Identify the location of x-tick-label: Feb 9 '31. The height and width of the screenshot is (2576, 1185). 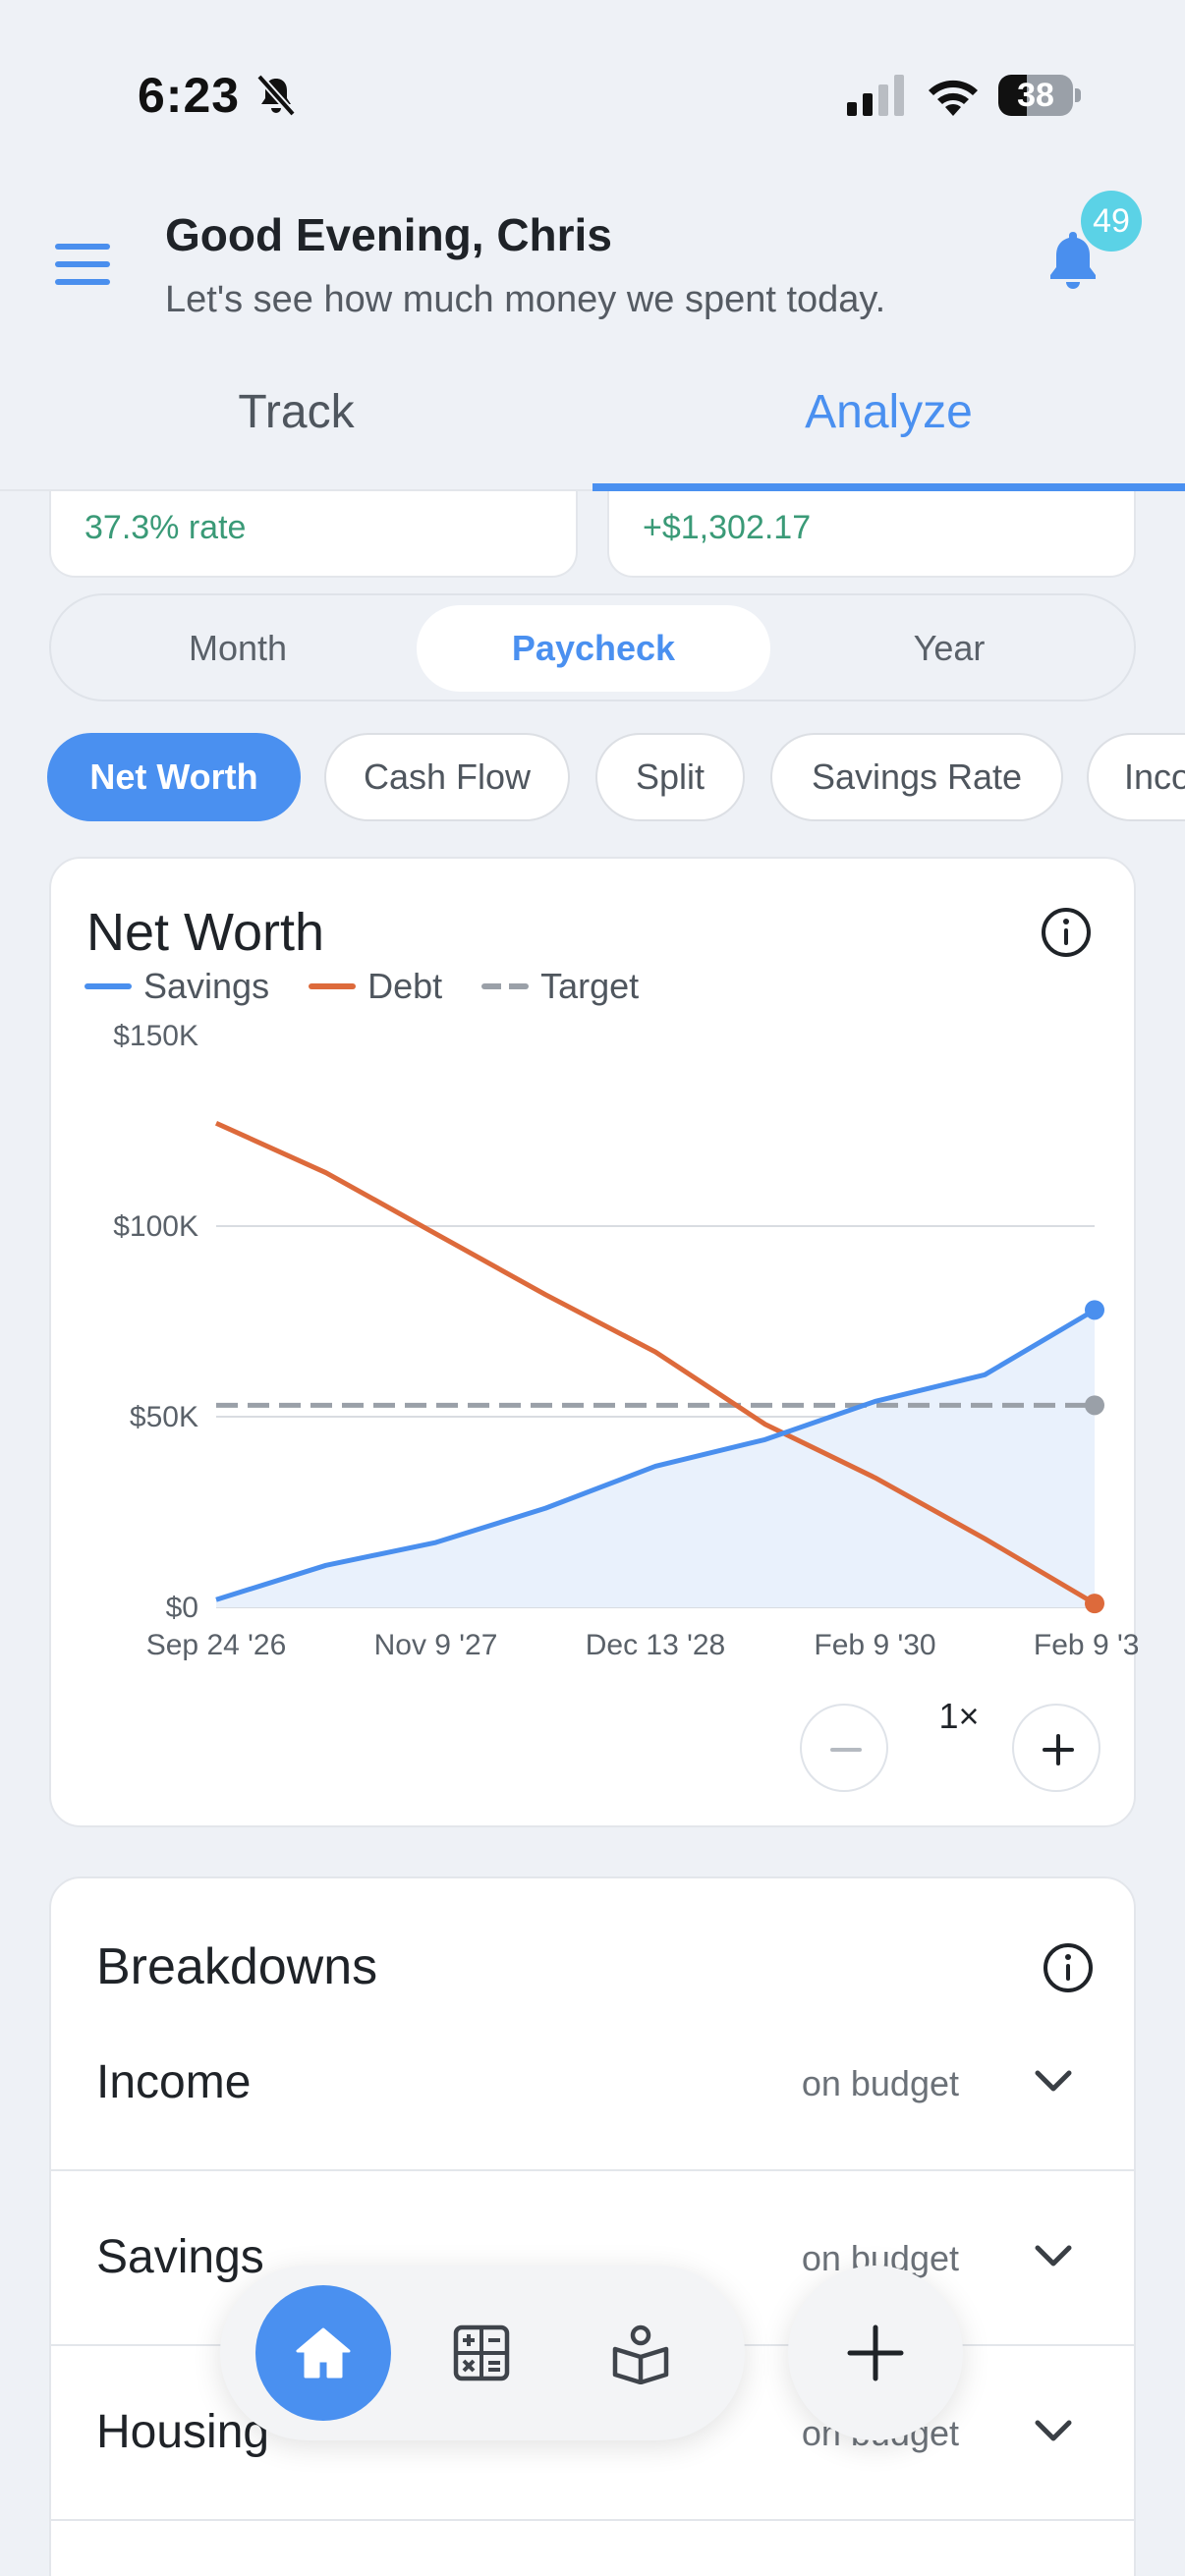
(1086, 1645).